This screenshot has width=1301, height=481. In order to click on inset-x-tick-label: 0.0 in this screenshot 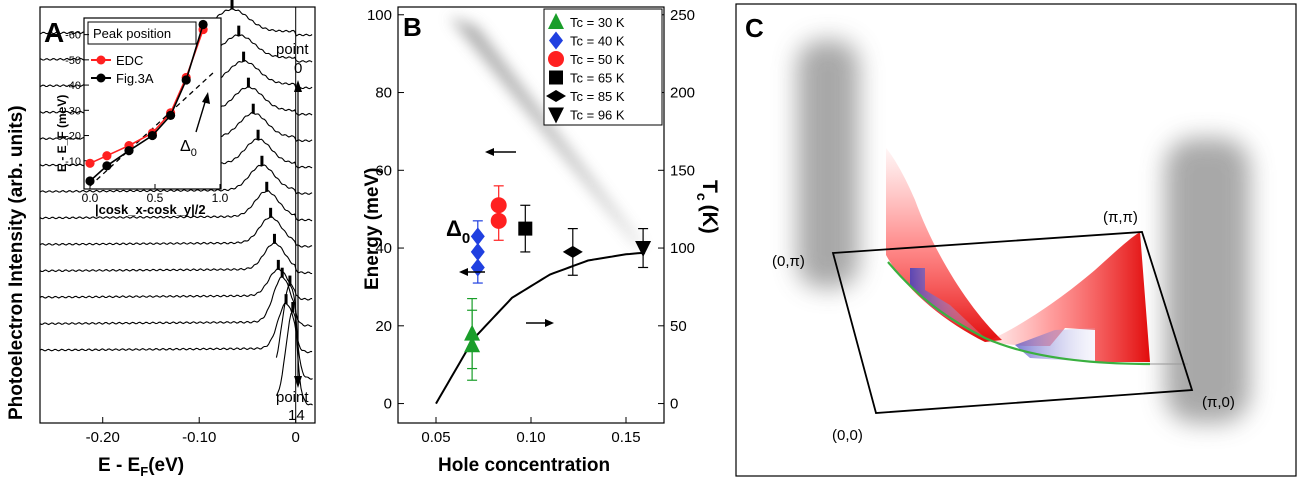, I will do `click(90, 198)`.